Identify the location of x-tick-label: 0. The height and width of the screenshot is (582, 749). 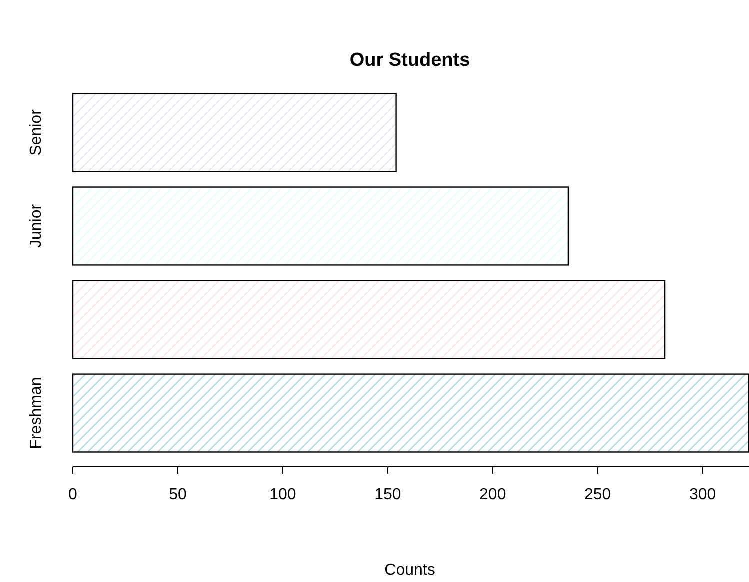
(73, 495).